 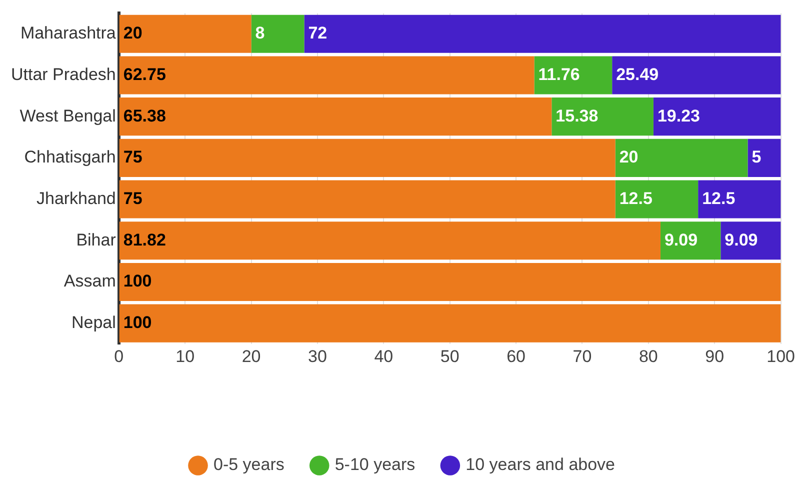 I want to click on x-tick-label: 80, so click(x=648, y=356).